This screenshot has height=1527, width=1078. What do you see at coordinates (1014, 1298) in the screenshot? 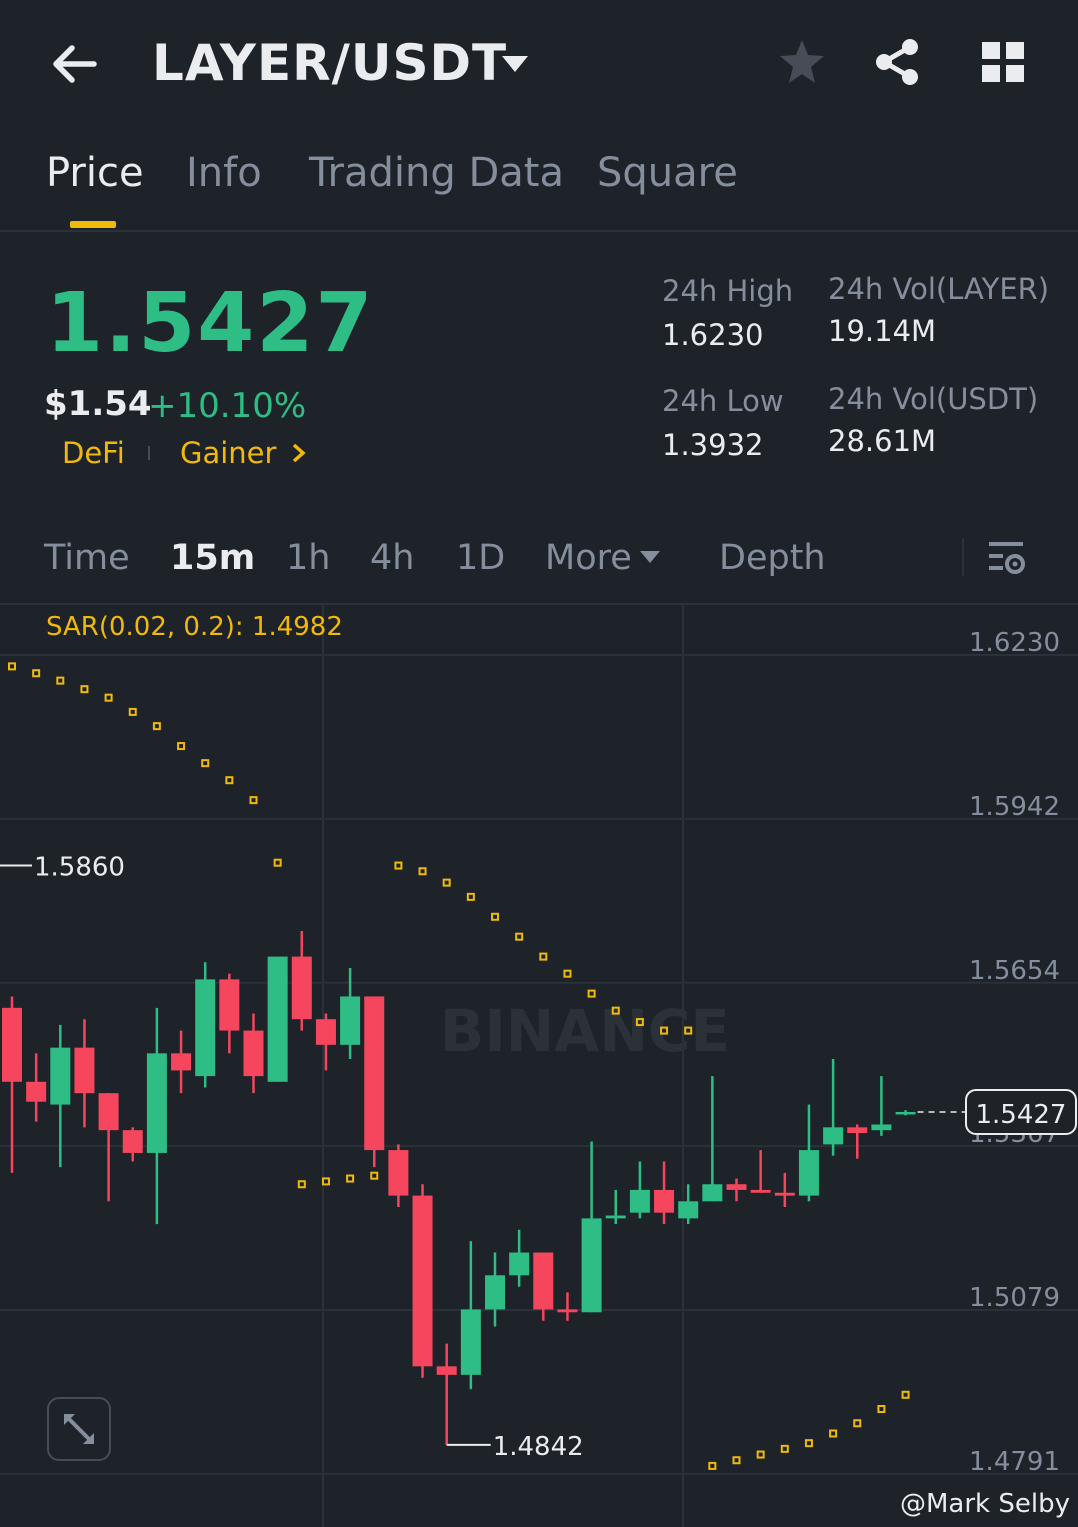
I see `y-axis-tick-label: 1.5079` at bounding box center [1014, 1298].